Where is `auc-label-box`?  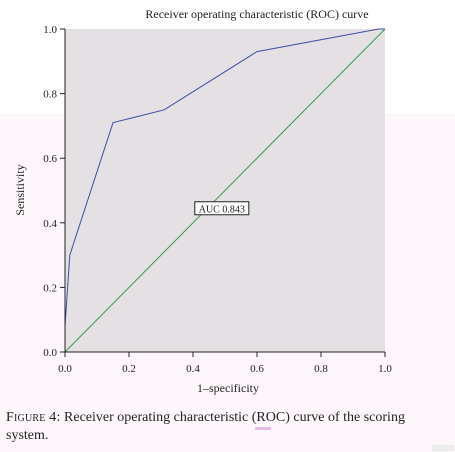
auc-label-box is located at coordinates (222, 208).